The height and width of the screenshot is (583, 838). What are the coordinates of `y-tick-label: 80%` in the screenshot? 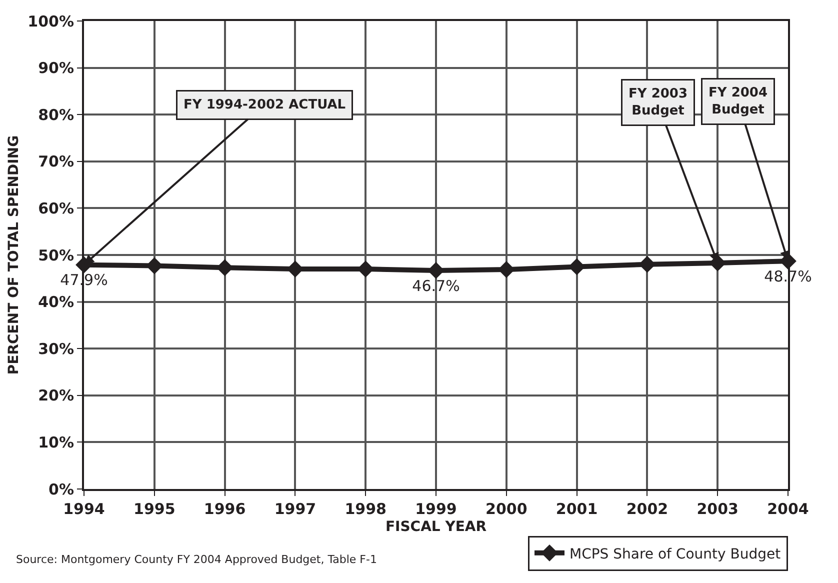 It's located at (56, 115).